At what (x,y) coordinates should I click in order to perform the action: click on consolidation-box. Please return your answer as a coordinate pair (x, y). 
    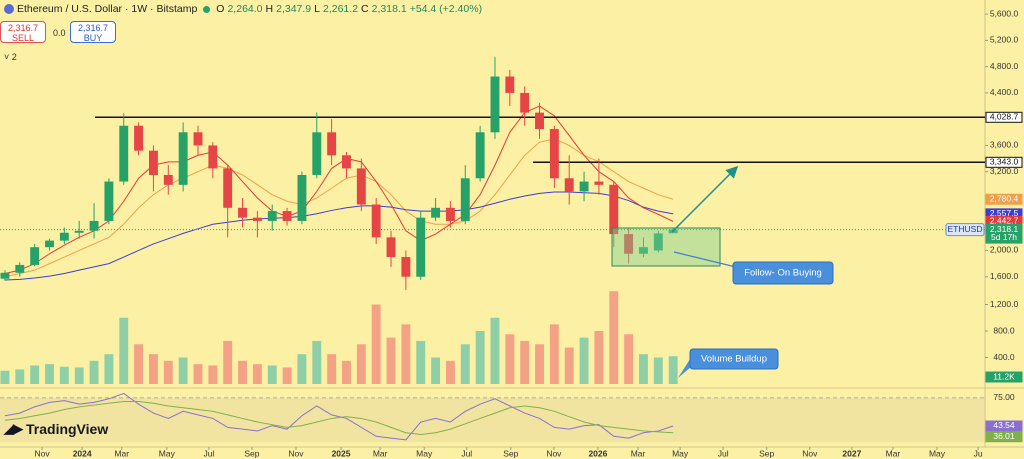
    Looking at the image, I should click on (666, 247).